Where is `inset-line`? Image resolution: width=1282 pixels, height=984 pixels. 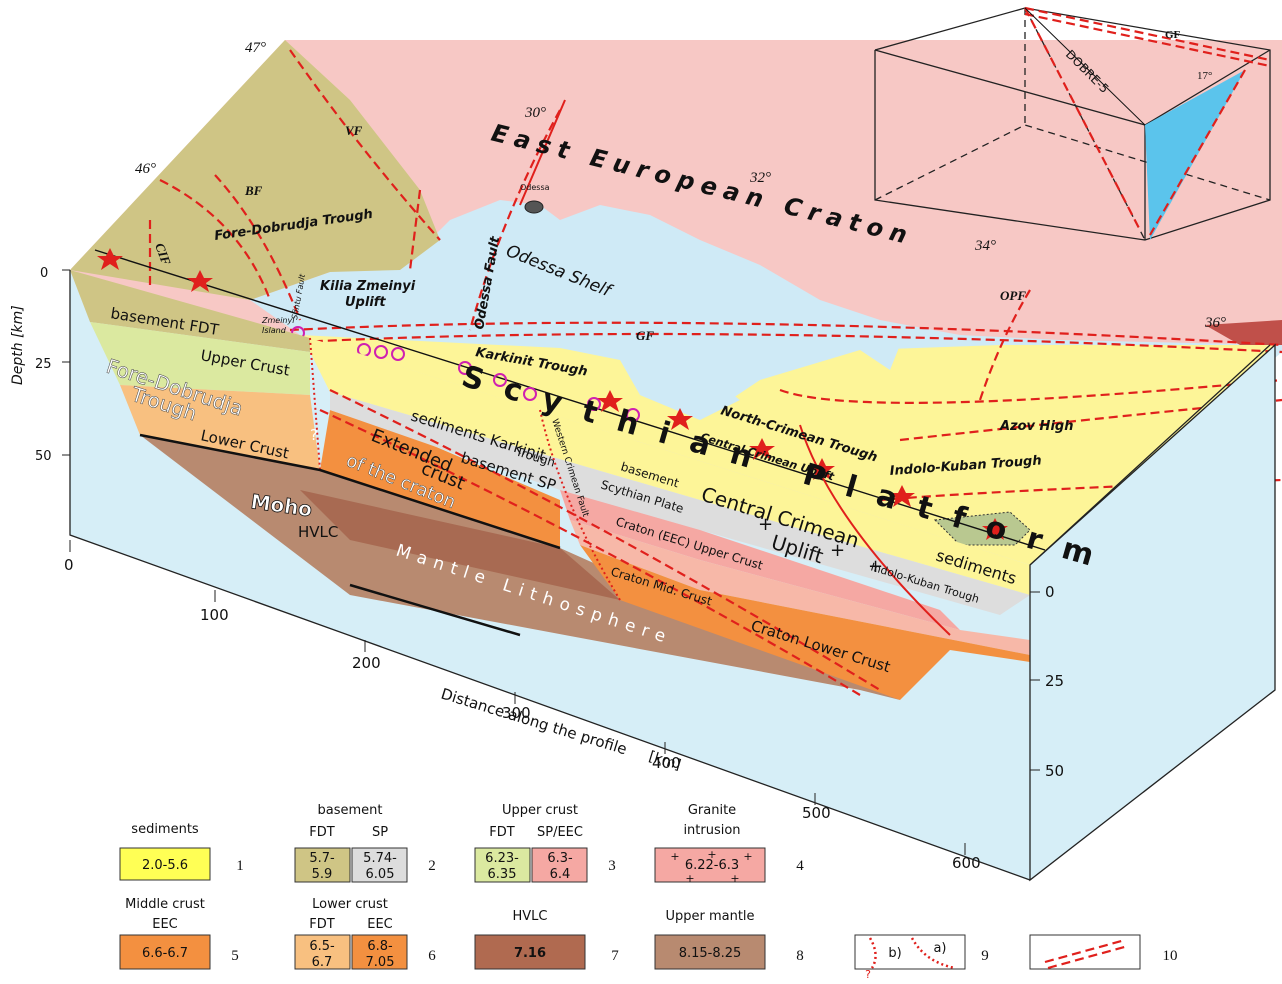 inset-line is located at coordinates (1085, 66).